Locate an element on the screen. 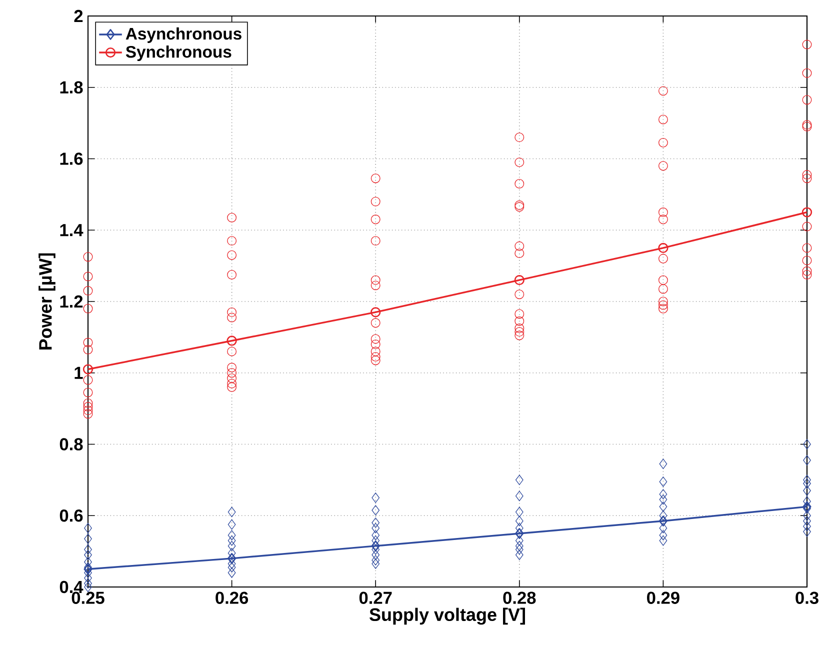 The width and height of the screenshot is (825, 648). y-tick-label: 2 is located at coordinates (78, 16).